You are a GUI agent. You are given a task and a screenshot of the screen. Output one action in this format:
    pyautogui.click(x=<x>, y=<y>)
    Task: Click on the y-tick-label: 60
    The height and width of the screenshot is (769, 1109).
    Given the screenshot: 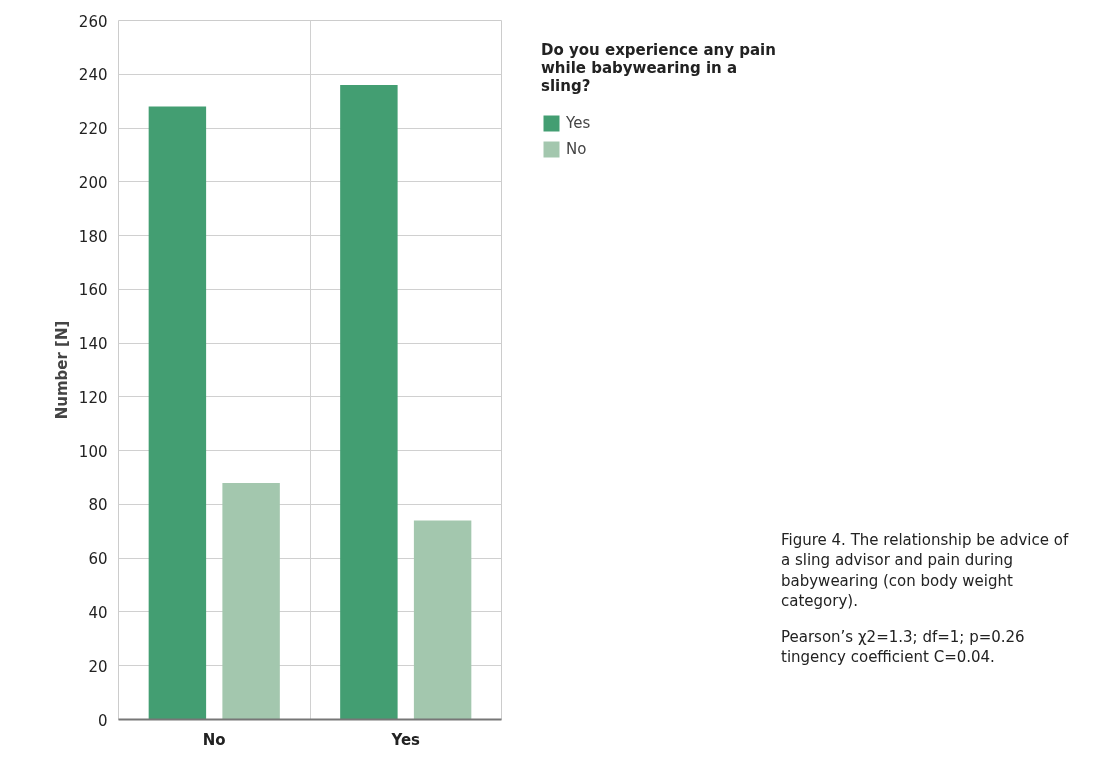 What is the action you would take?
    pyautogui.click(x=98, y=559)
    